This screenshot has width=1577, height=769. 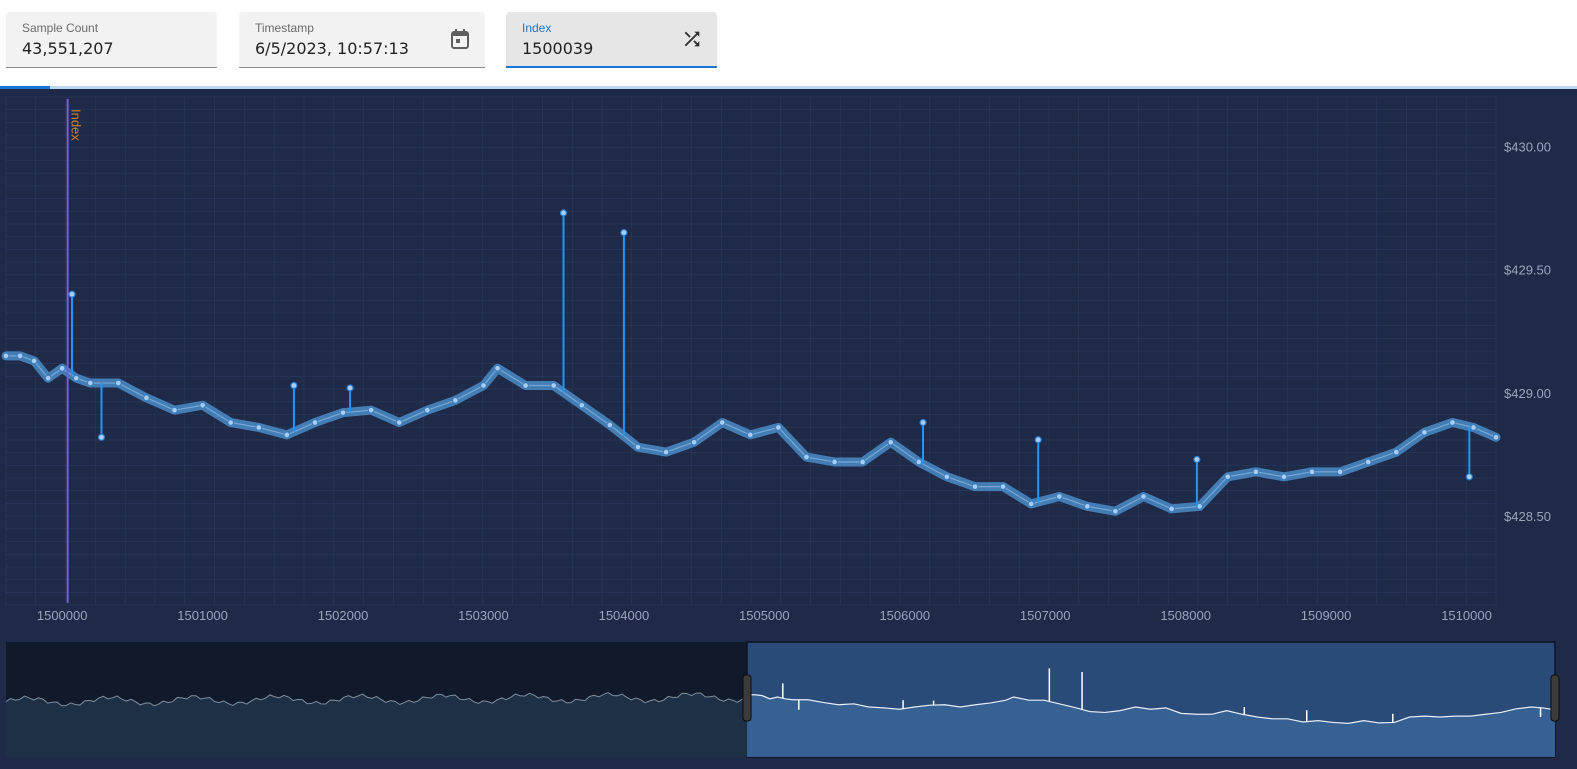 What do you see at coordinates (537, 28) in the screenshot?
I see `index-label: Index` at bounding box center [537, 28].